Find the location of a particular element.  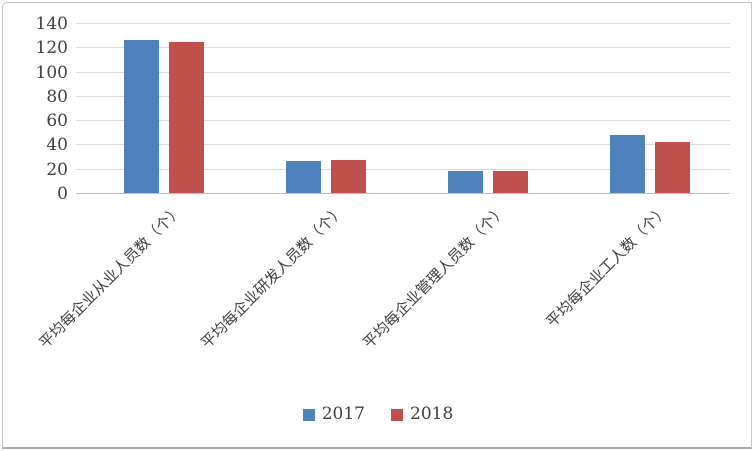

legend-marker-2018 is located at coordinates (397, 414).